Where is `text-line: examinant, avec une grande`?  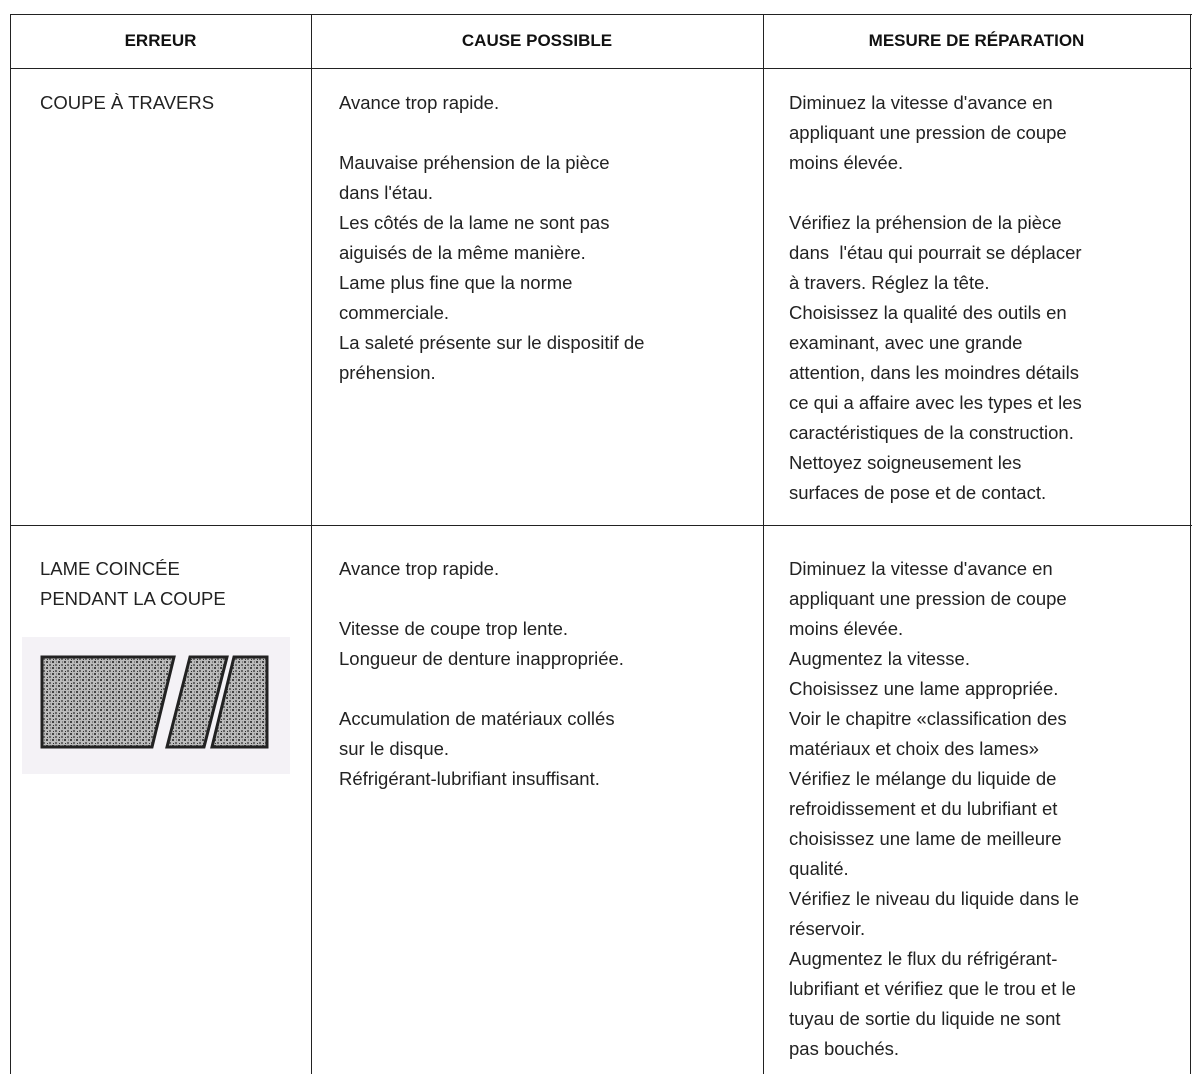 text-line: examinant, avec une grande is located at coordinates (906, 342).